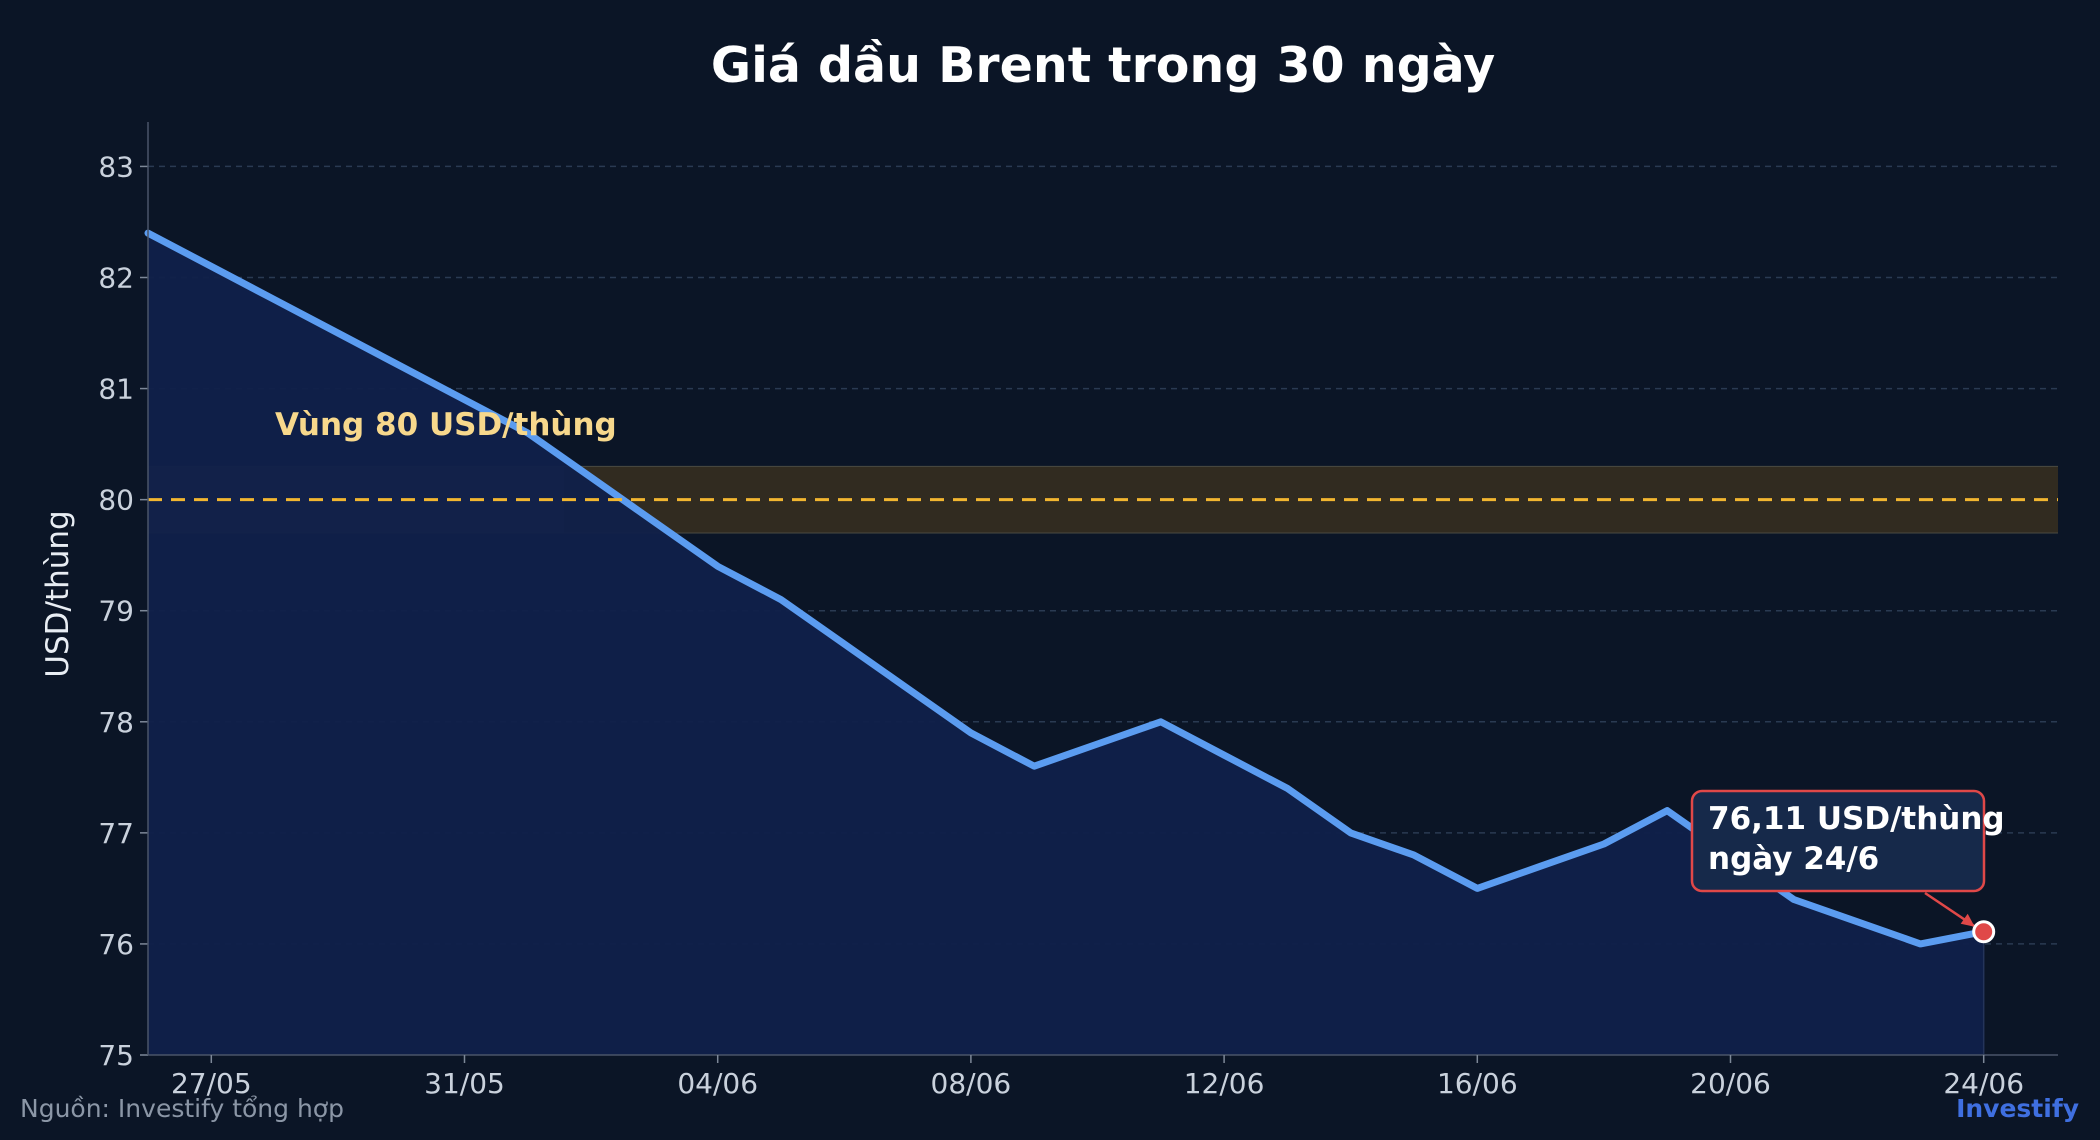 The height and width of the screenshot is (1140, 2100). What do you see at coordinates (464, 1083) in the screenshot?
I see `x-tick-label: 31/05` at bounding box center [464, 1083].